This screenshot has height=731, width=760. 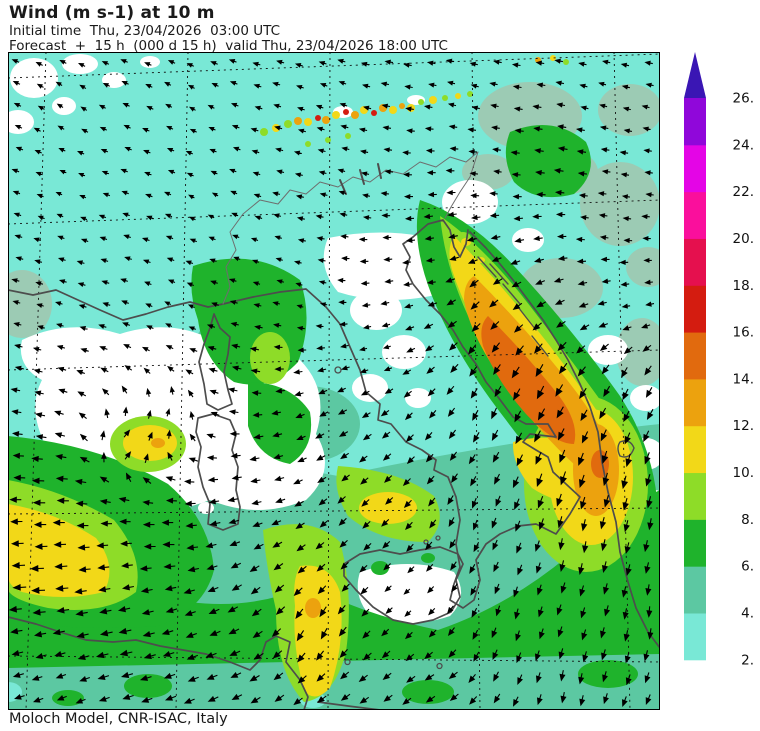 What do you see at coordinates (747, 613) in the screenshot?
I see `colorbar-tick-label: 4.` at bounding box center [747, 613].